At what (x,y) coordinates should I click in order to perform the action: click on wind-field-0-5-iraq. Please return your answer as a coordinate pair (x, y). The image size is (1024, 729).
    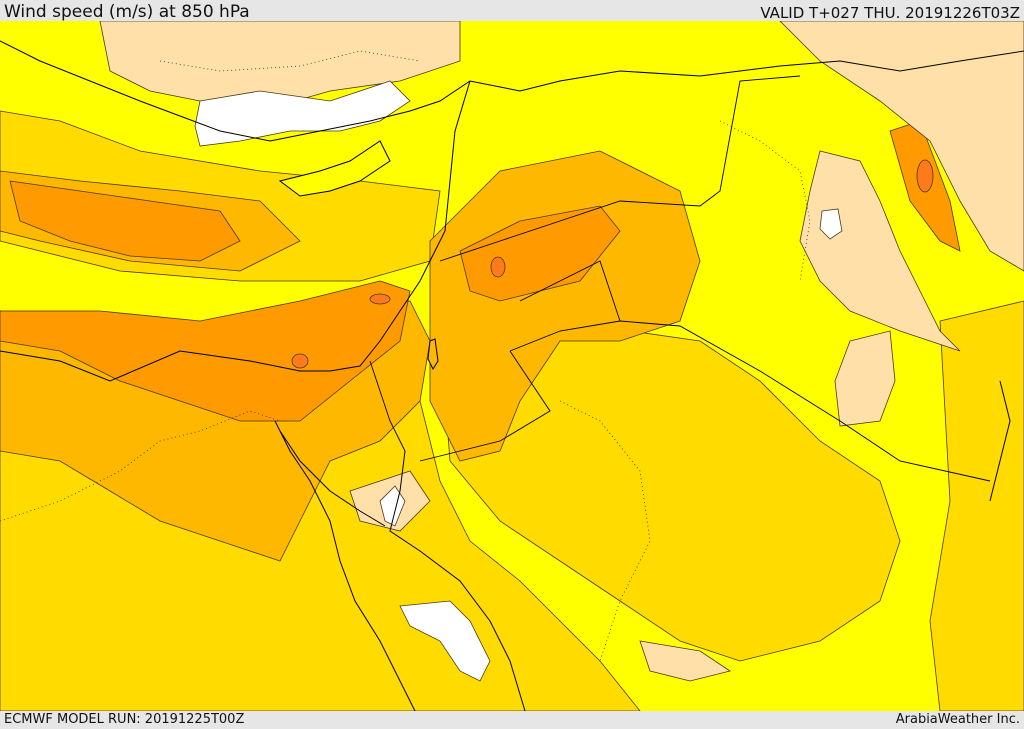
    Looking at the image, I should click on (831, 224).